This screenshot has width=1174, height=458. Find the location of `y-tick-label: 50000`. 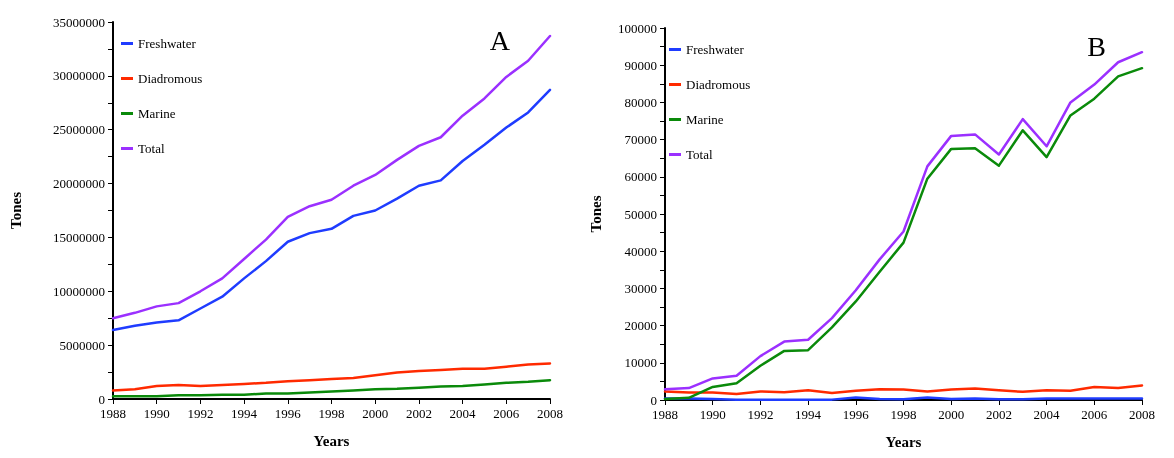

y-tick-label: 50000 is located at coordinates (640, 214).